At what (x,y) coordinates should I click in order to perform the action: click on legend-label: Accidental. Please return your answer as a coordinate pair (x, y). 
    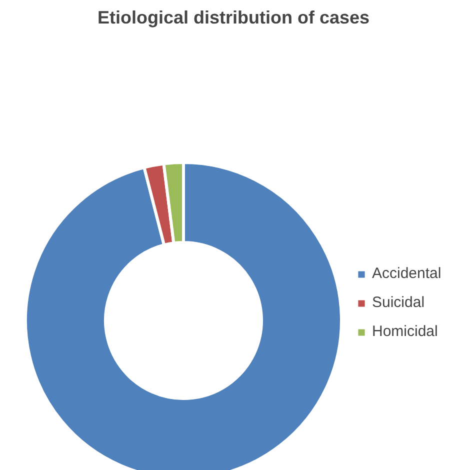
    Looking at the image, I should click on (407, 273).